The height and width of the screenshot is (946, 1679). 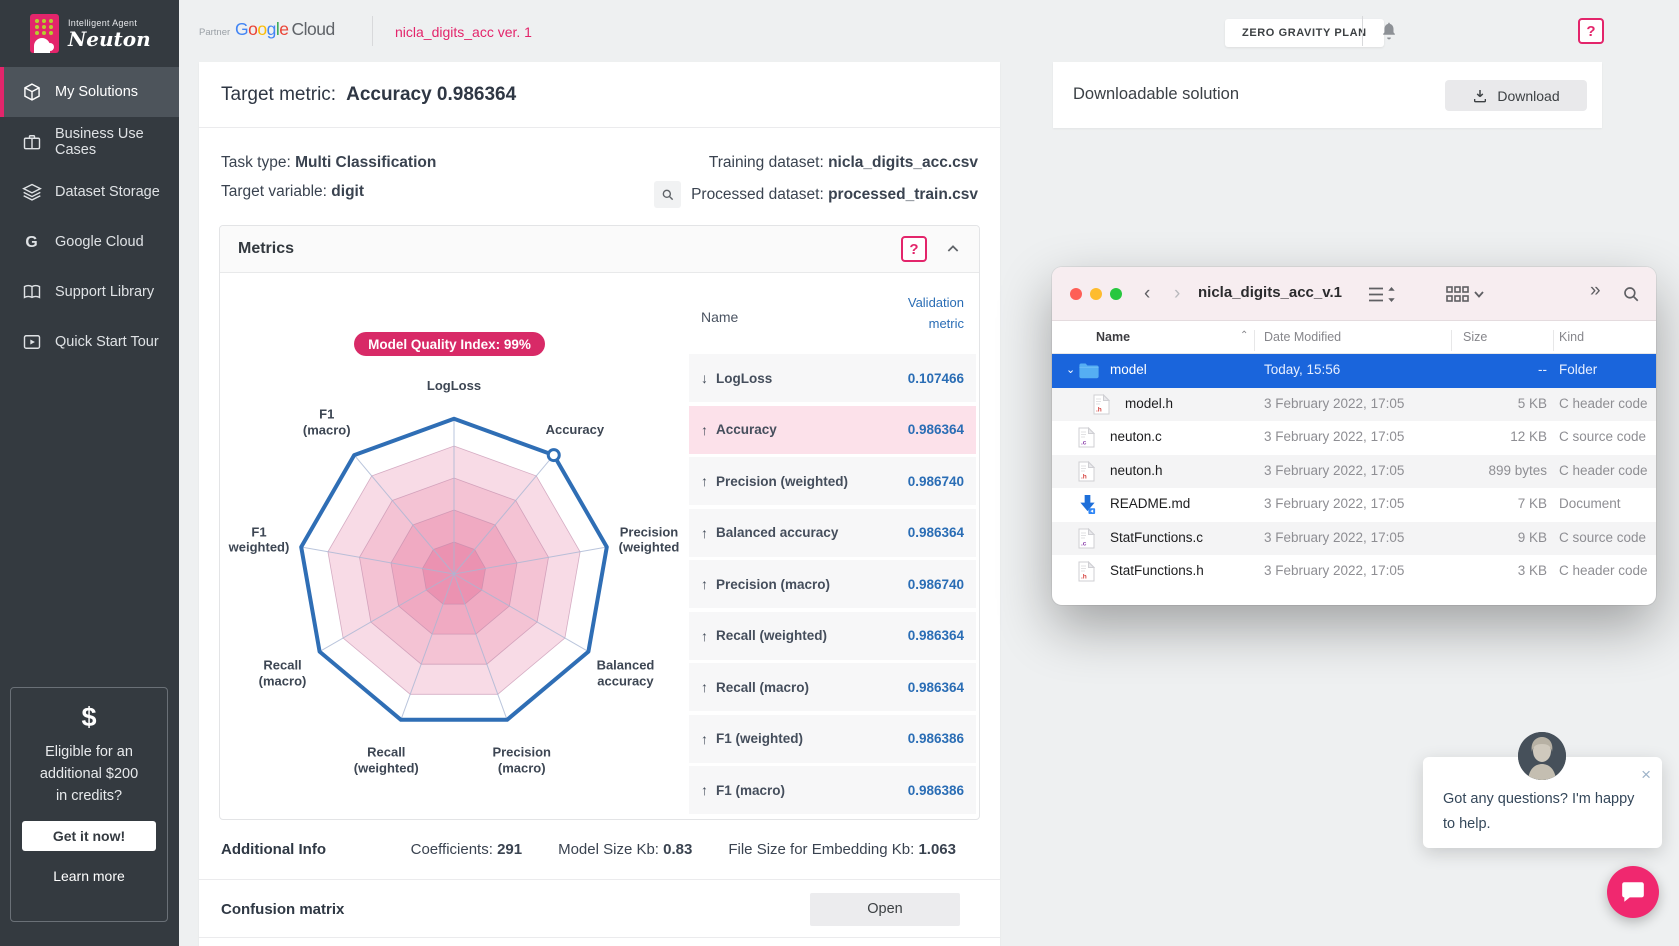 What do you see at coordinates (1516, 95) in the screenshot?
I see `download-button: Download` at bounding box center [1516, 95].